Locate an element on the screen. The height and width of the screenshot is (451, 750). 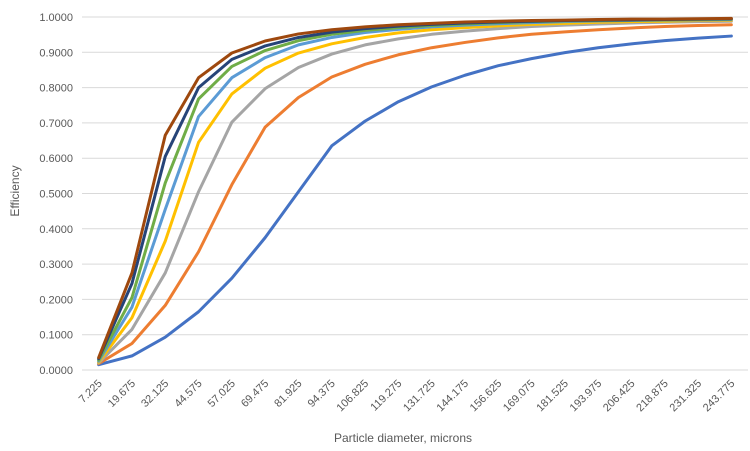
x-tick-label: 193.975 is located at coordinates (586, 396).